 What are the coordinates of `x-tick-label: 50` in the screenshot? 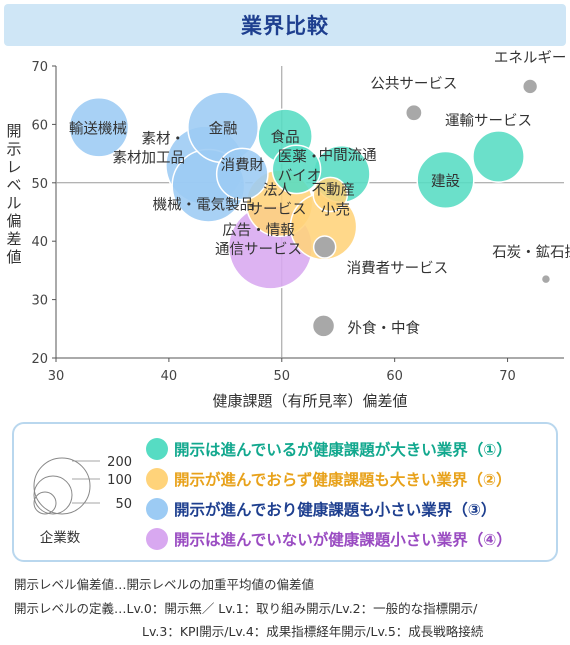 It's located at (282, 376).